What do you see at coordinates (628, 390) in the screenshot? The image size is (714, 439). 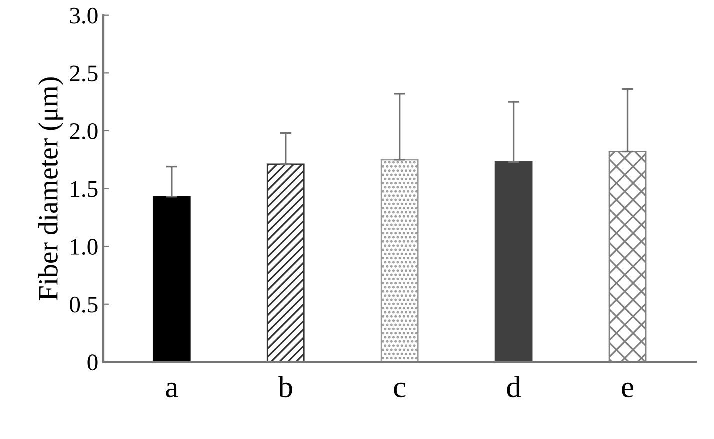 I see `x-tick-label: e` at bounding box center [628, 390].